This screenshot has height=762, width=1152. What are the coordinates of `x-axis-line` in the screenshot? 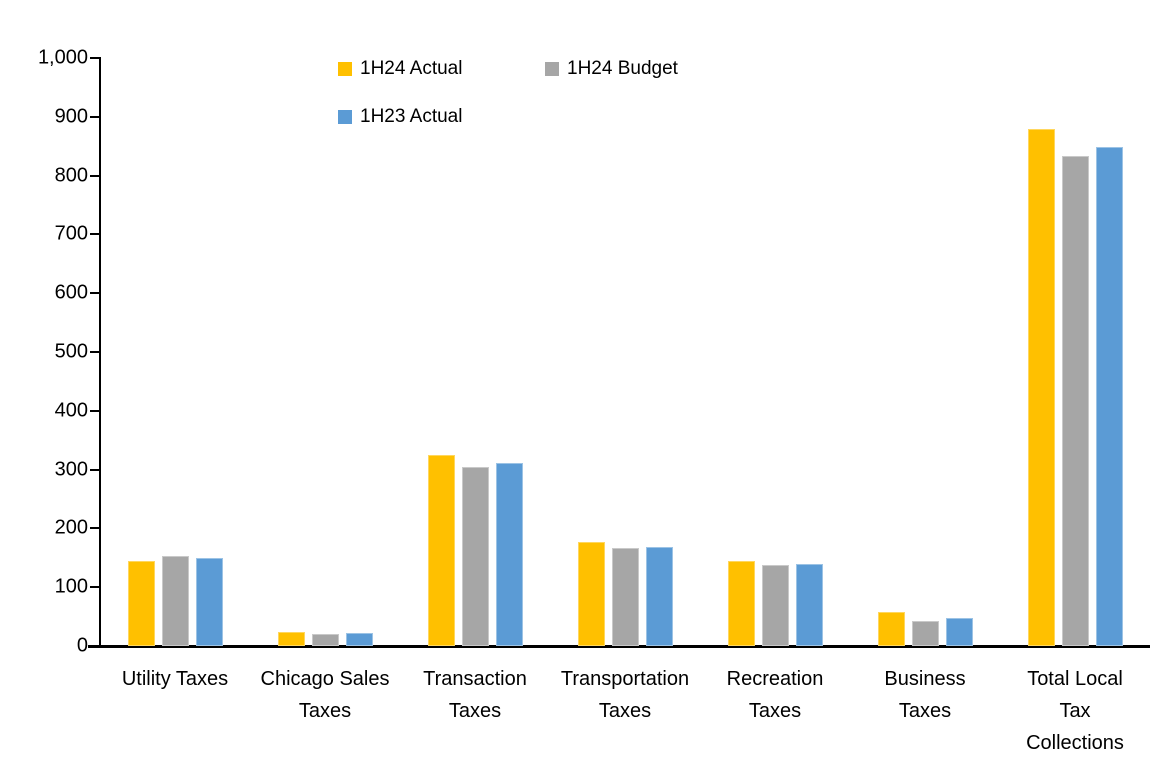 It's located at (619, 646).